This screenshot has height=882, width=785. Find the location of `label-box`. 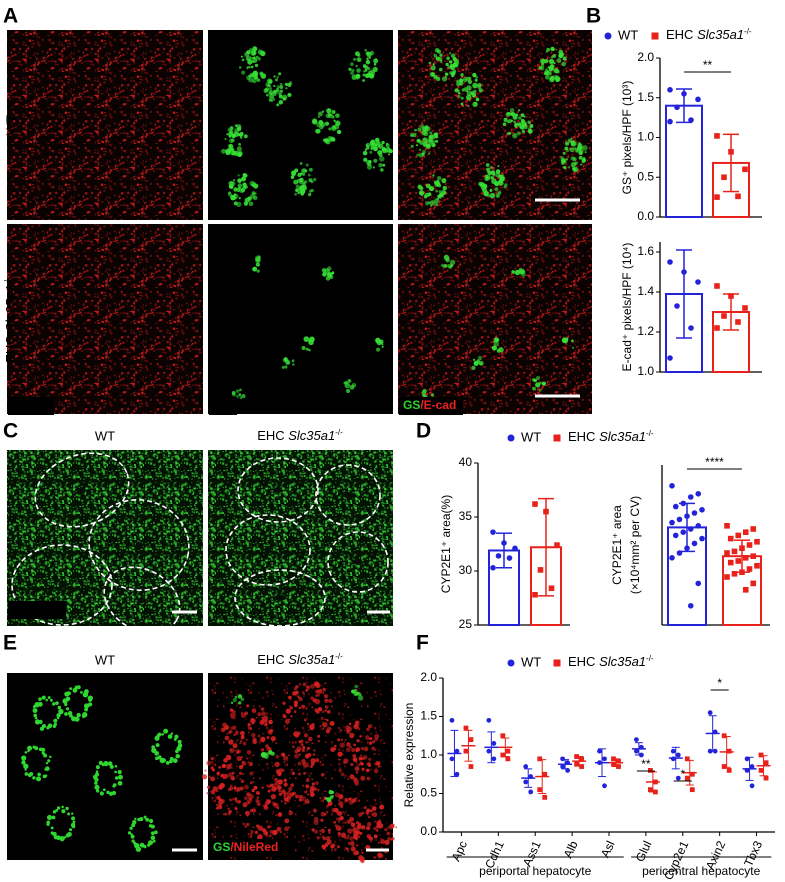

label-box is located at coordinates (22, 848).